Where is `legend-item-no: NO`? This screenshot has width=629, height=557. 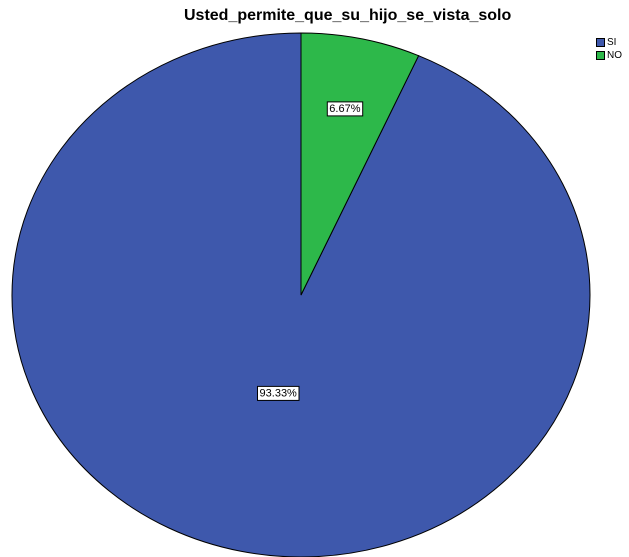
legend-item-no: NO is located at coordinates (609, 55).